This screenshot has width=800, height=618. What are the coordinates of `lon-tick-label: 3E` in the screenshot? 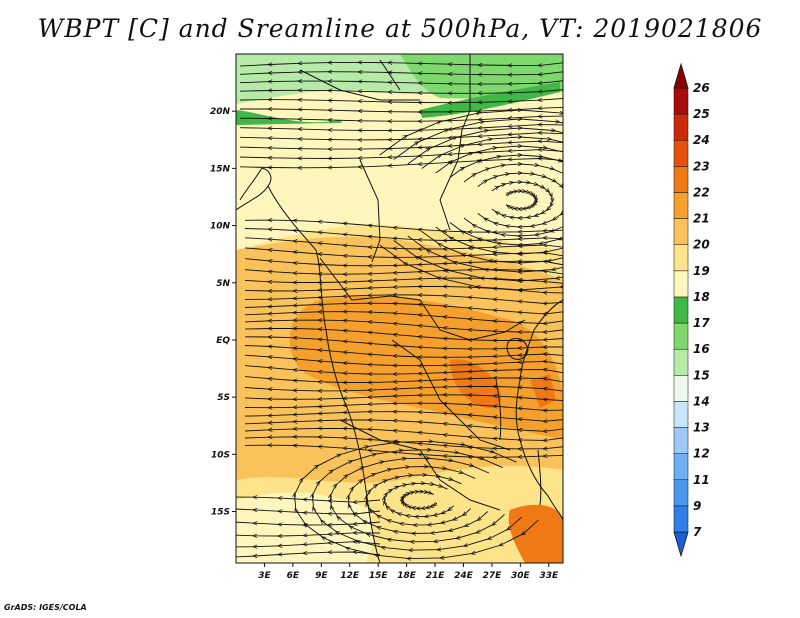 It's located at (264, 576).